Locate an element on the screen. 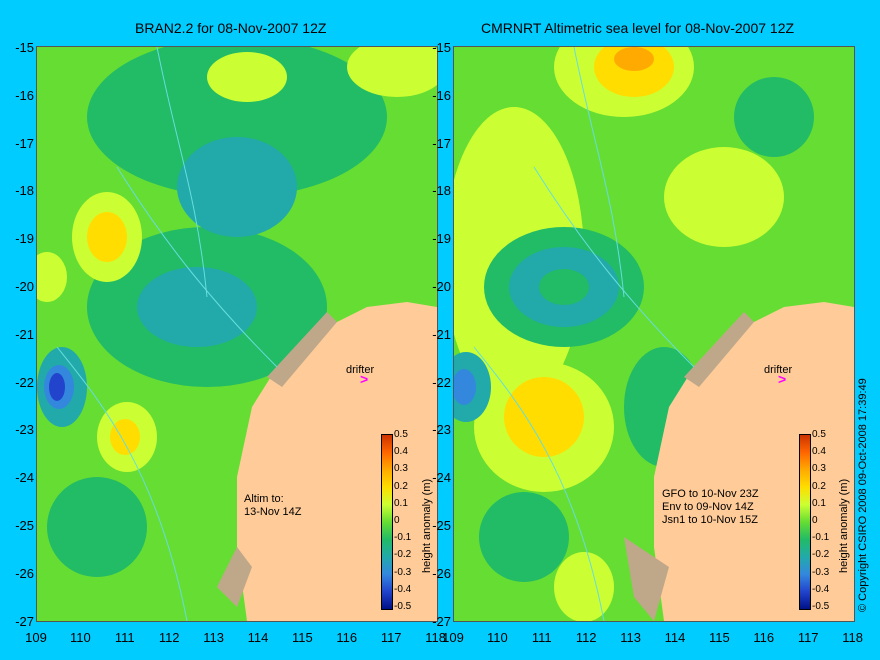 The width and height of the screenshot is (880, 660). right-drifter-label: drifter is located at coordinates (778, 370).